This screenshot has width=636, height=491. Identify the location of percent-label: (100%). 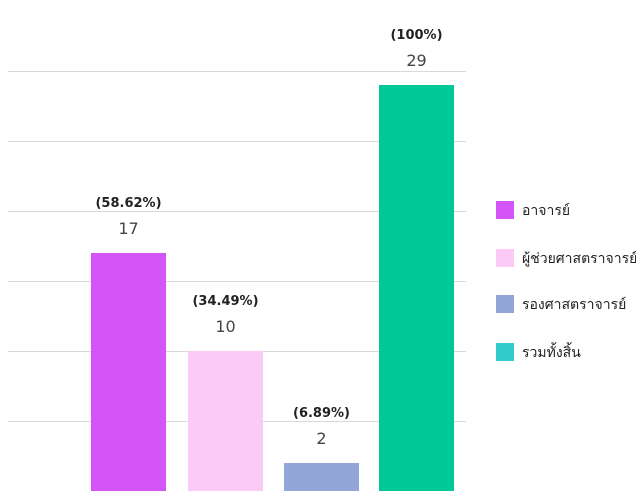
(416, 35).